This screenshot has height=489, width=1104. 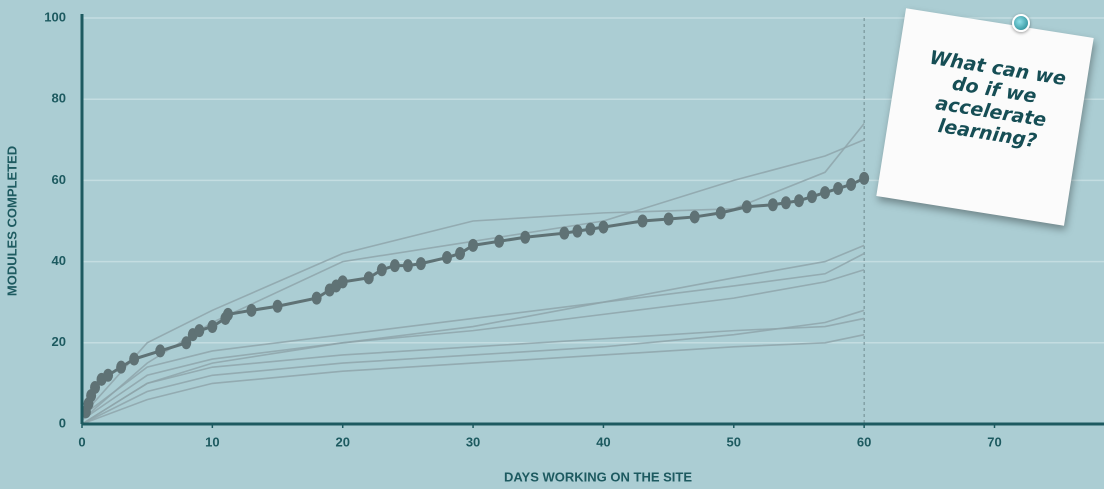 What do you see at coordinates (1021, 23) in the screenshot?
I see `pin` at bounding box center [1021, 23].